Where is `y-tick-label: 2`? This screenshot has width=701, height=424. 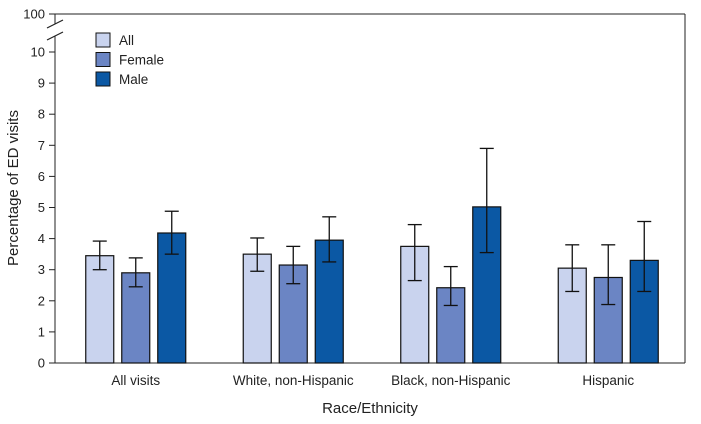
y-tick-label: 2 is located at coordinates (41, 300).